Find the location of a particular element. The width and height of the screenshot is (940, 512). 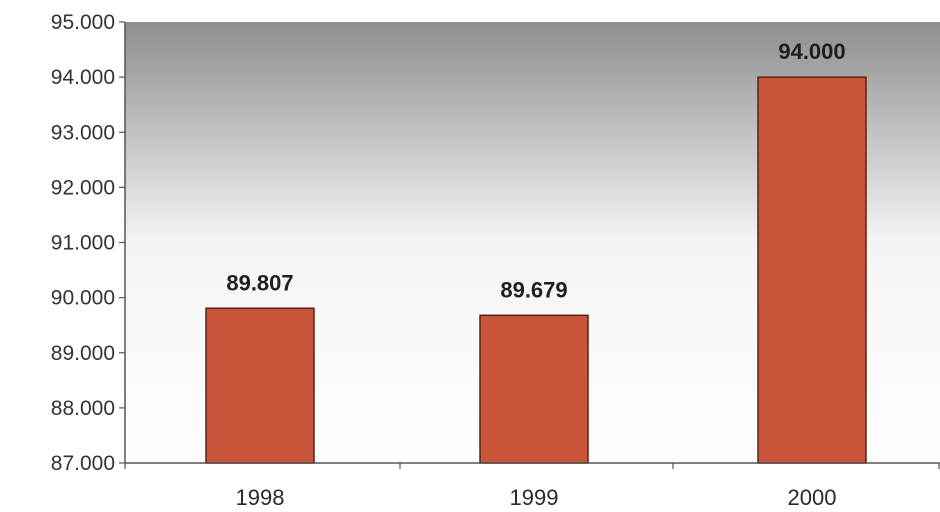

data-label-2000: 94.000 is located at coordinates (811, 51).